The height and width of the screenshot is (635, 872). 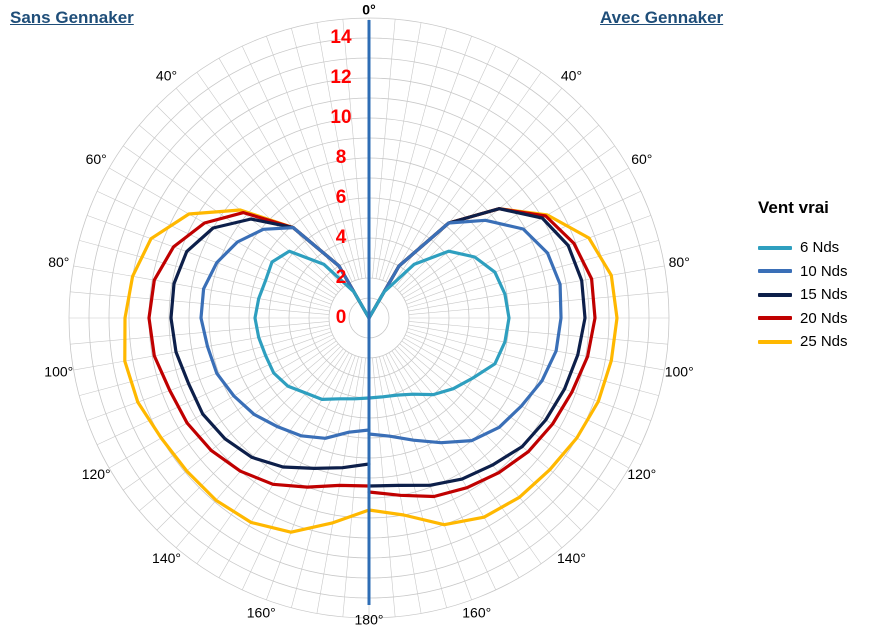 I want to click on legend-item: 6 Nds, so click(x=803, y=248).